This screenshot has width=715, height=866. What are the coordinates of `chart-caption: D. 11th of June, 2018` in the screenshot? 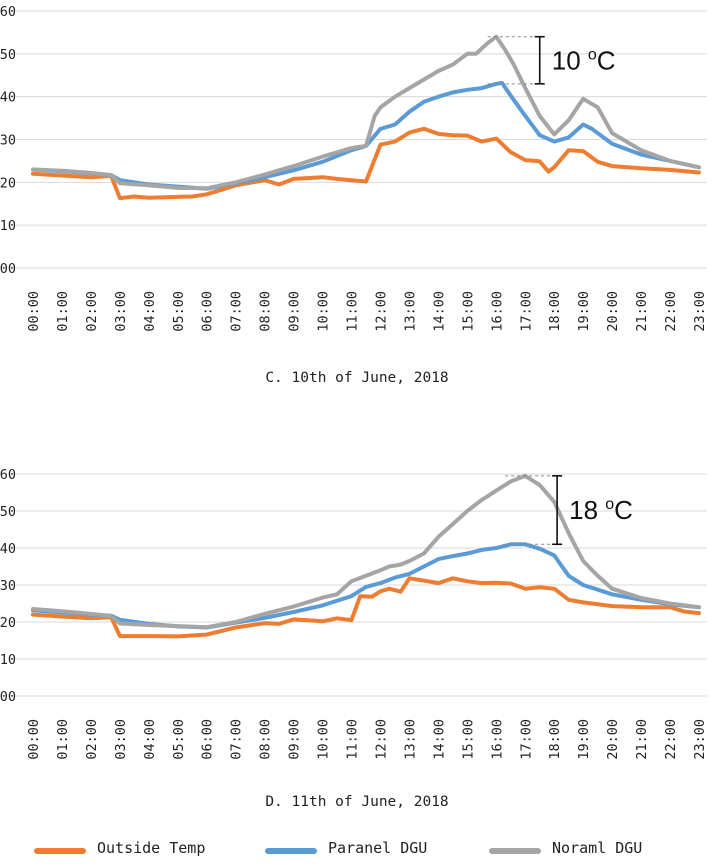 It's located at (356, 802).